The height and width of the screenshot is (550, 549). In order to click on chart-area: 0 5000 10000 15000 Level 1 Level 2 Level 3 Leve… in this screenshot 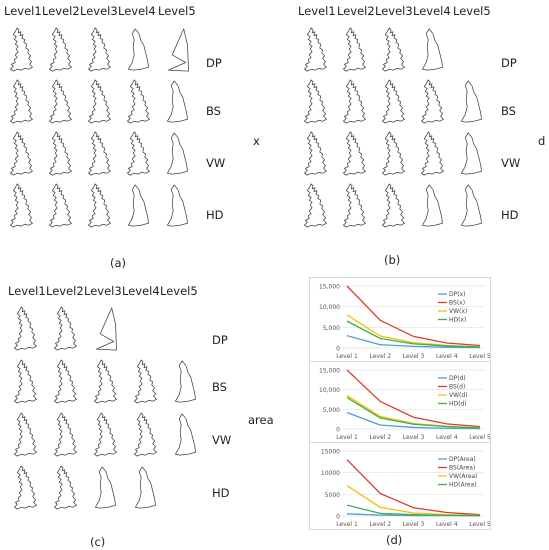, I will do `click(400, 486)`.